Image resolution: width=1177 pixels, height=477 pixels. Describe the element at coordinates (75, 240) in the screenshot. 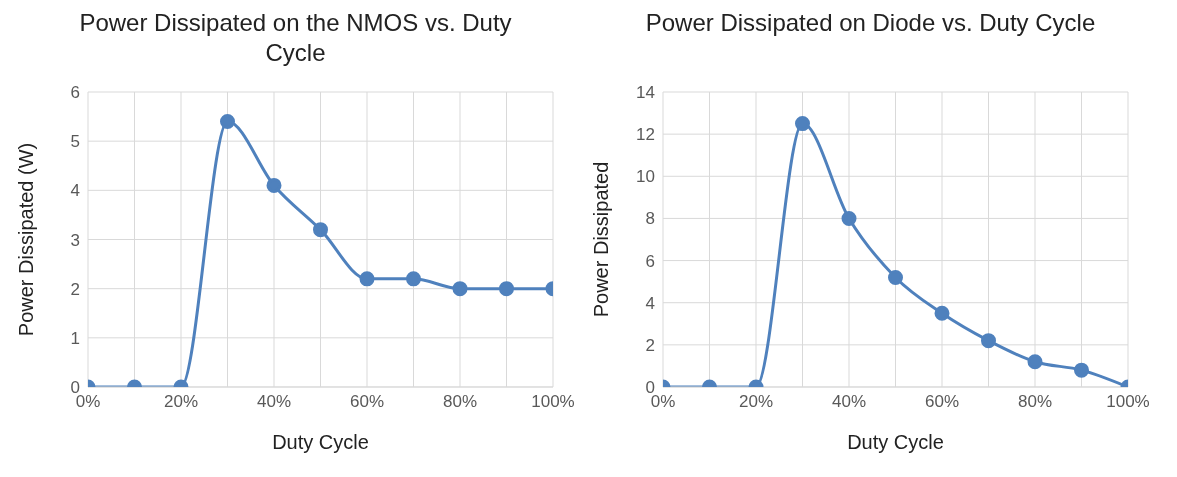

I see `y-tick-label: 3` at that location.